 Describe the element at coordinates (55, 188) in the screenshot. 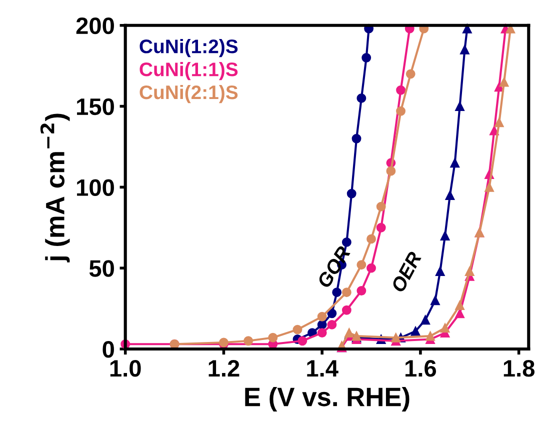

I see `y-axis-title: j (mA cm$^{−2}$)` at that location.